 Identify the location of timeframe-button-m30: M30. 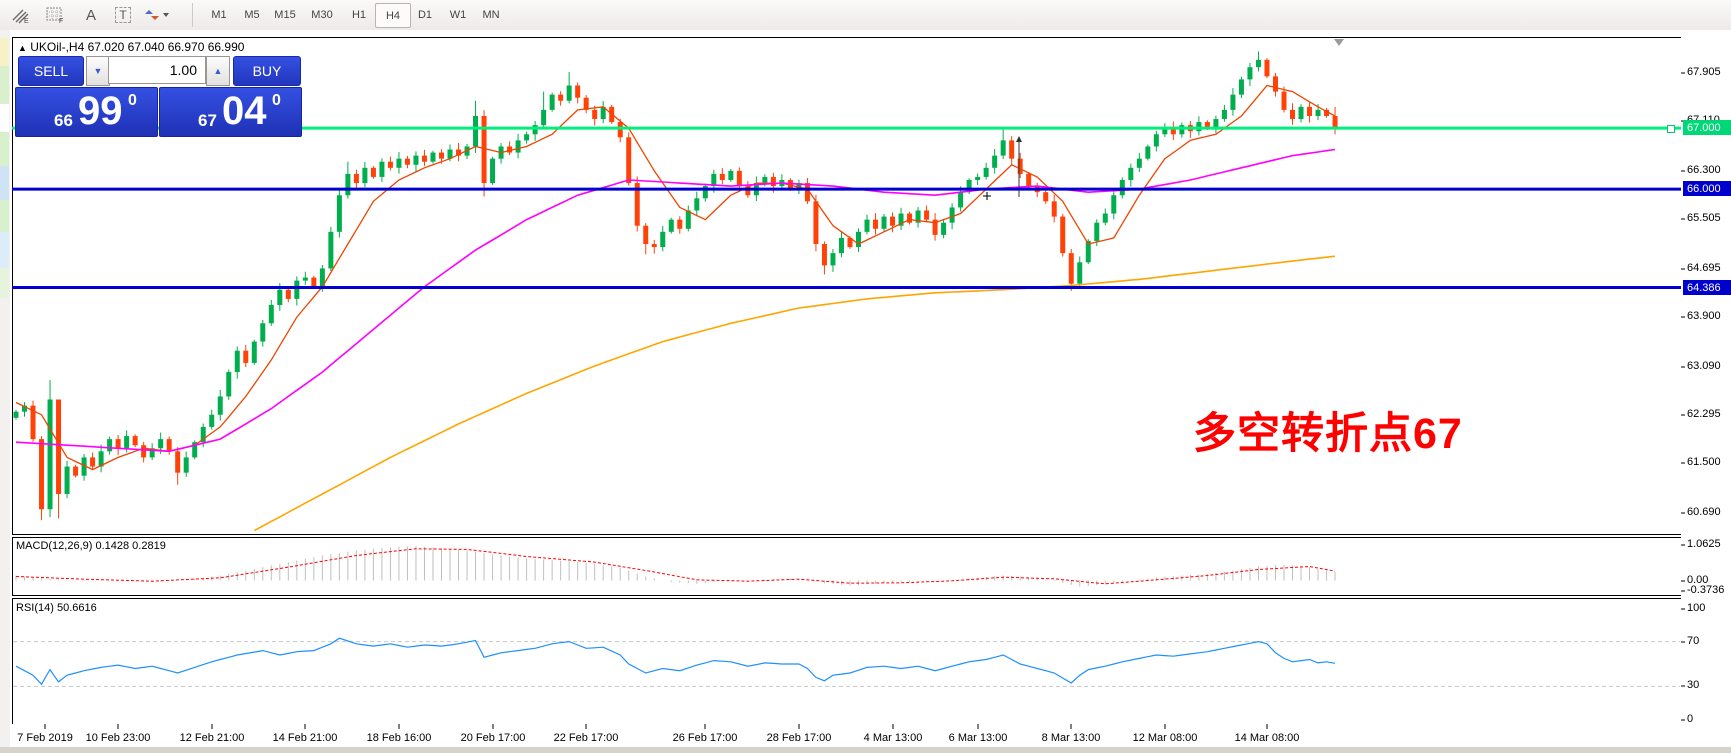
(322, 14).